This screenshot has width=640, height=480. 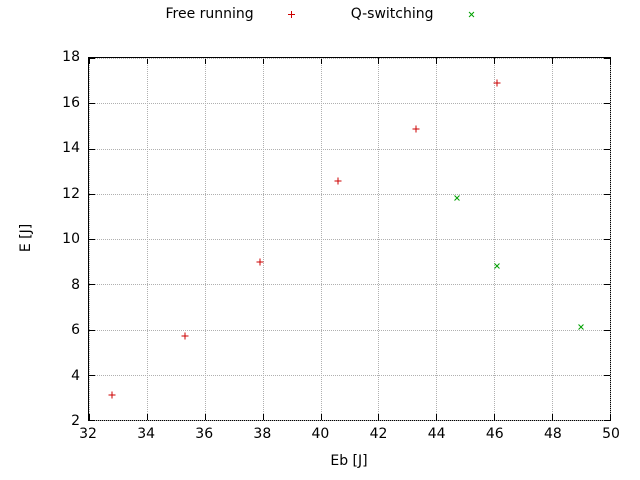 I want to click on x-axis-label: Eb [J], so click(x=349, y=461).